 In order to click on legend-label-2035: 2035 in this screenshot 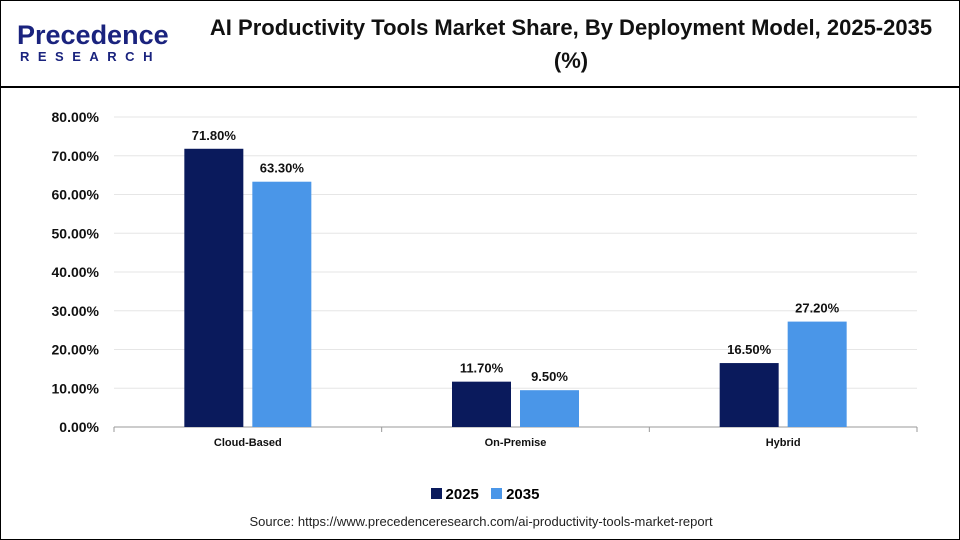, I will do `click(523, 494)`.